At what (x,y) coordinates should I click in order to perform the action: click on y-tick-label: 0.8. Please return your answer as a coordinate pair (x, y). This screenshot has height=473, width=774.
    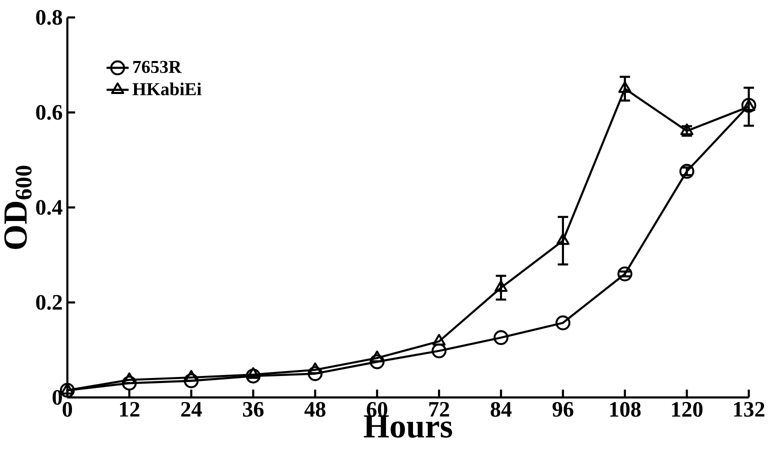
    Looking at the image, I should click on (49, 17).